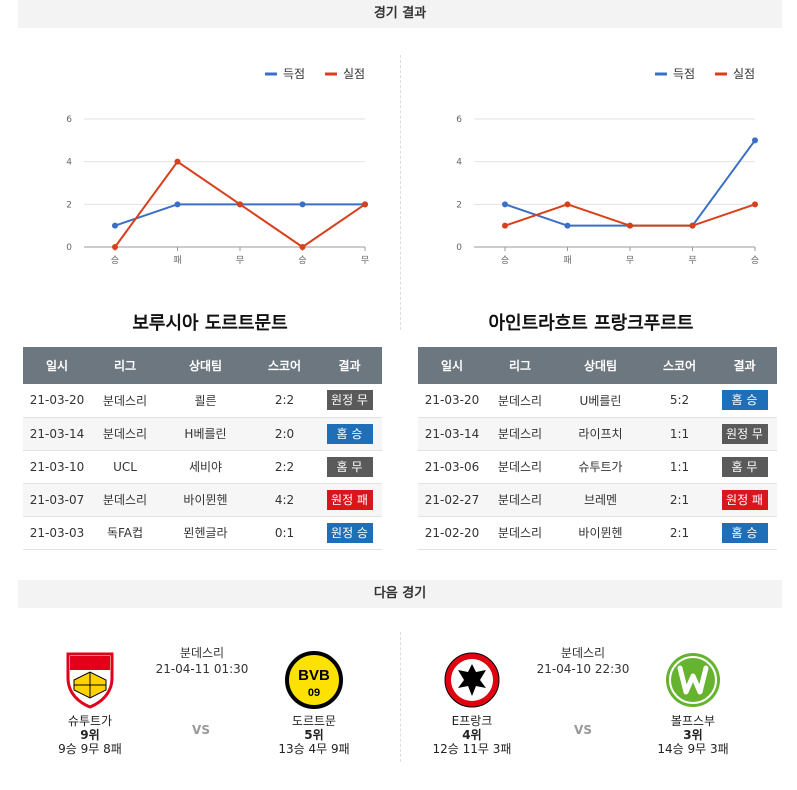  I want to click on chart-frankfurt: 득점 실점 0 2 4 6 승 패 무 무 승, so click(595, 165).